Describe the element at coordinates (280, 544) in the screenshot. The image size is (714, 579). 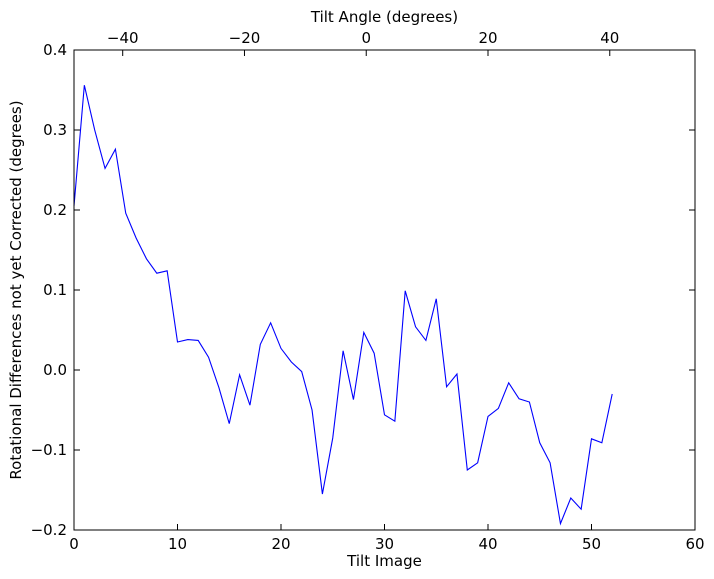
I see `x-tick-label: 20` at that location.